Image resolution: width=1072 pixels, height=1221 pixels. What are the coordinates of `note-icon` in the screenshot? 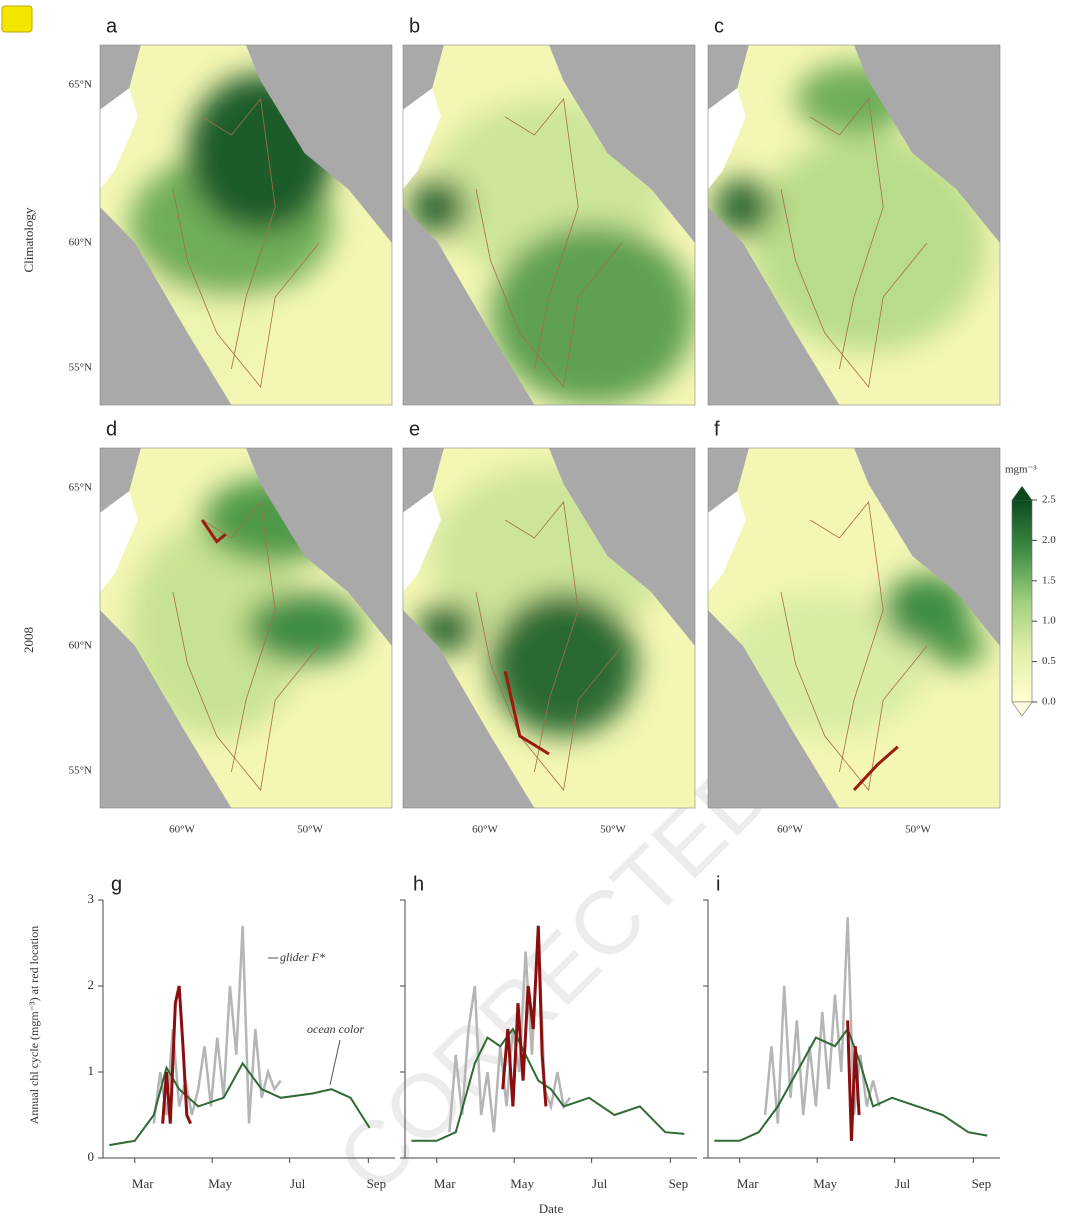 It's located at (17, 19).